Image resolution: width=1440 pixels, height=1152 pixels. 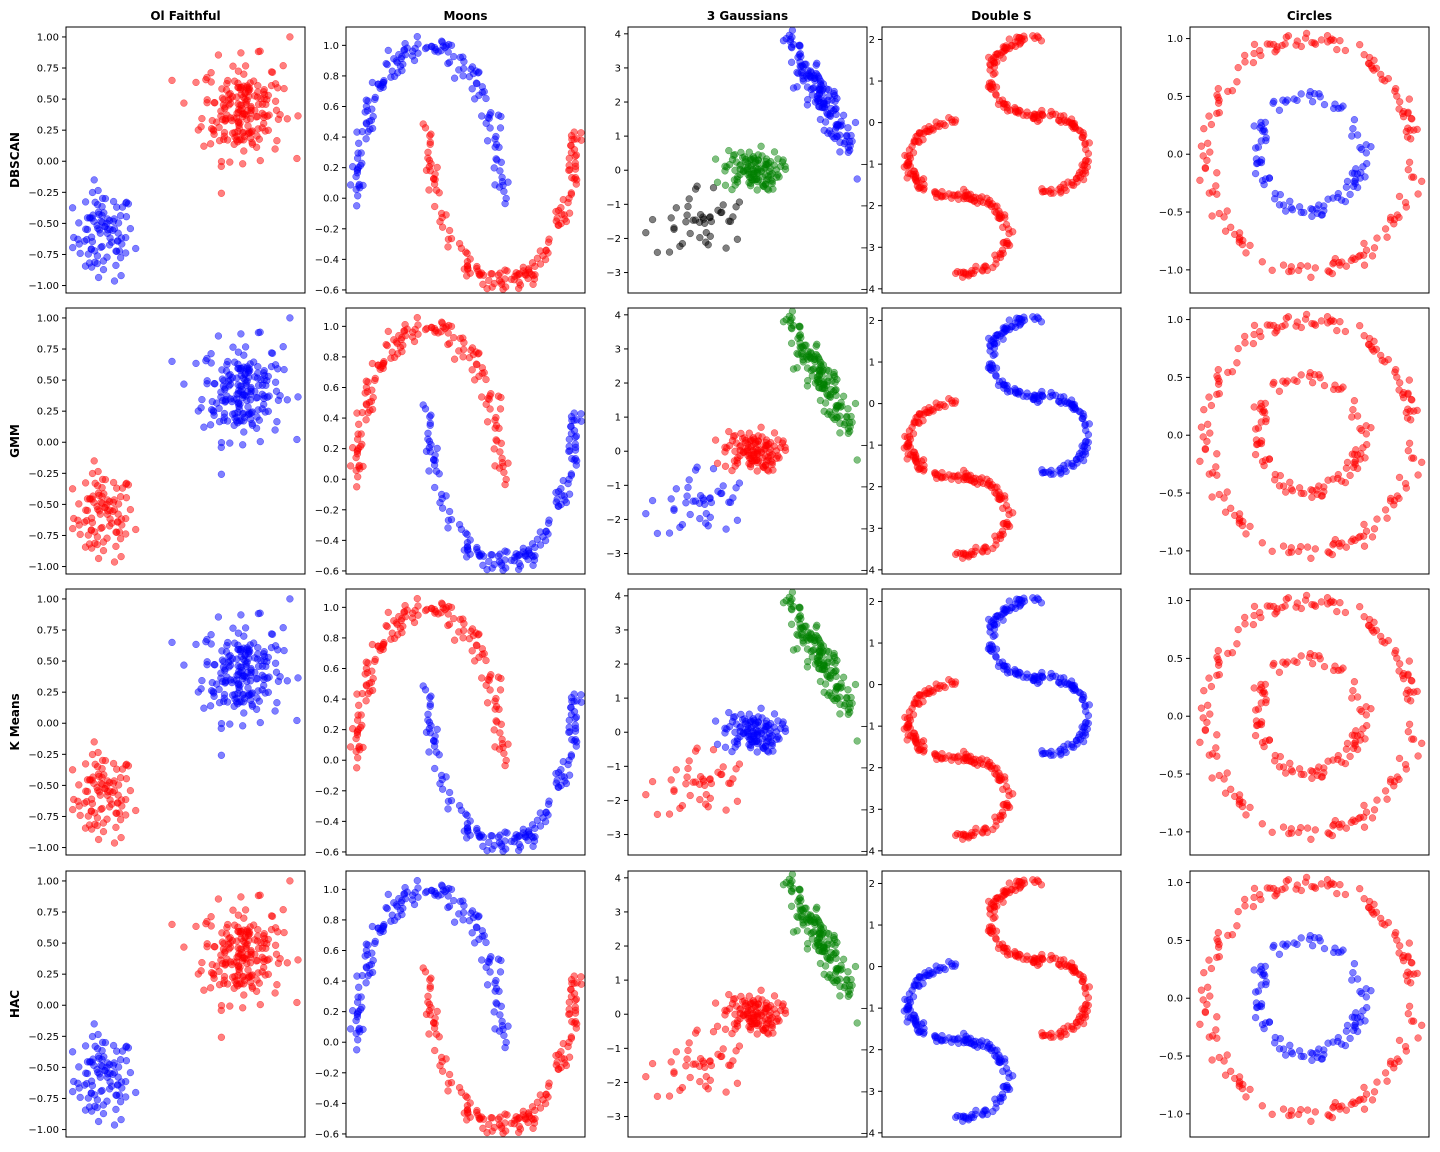 I want to click on y-tick-label: −0.50, so click(x=43, y=786).